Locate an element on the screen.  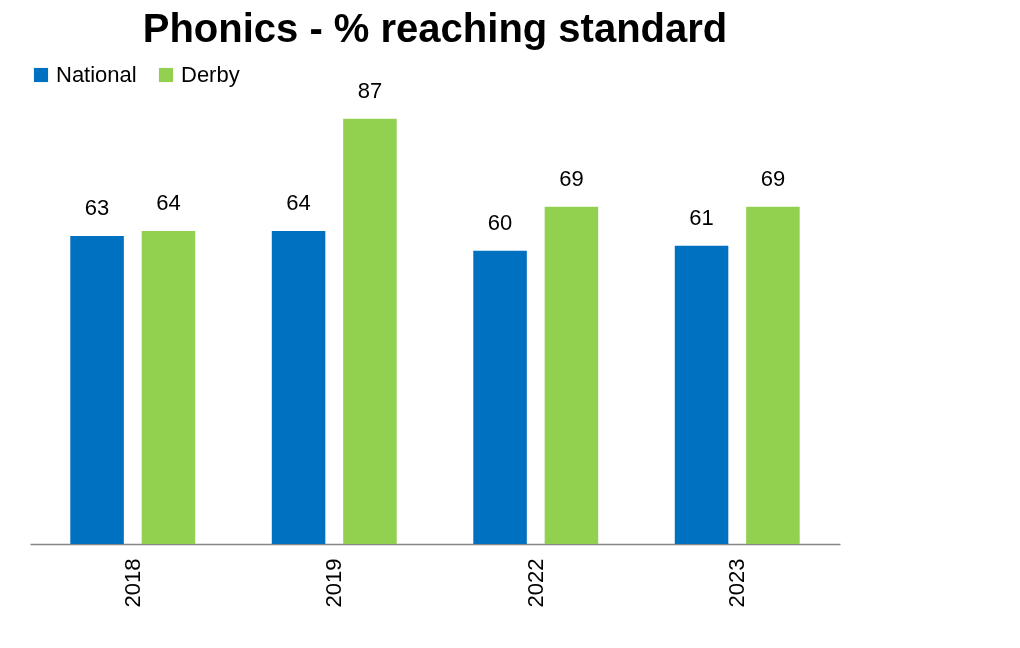
legend-label: National is located at coordinates (96, 74).